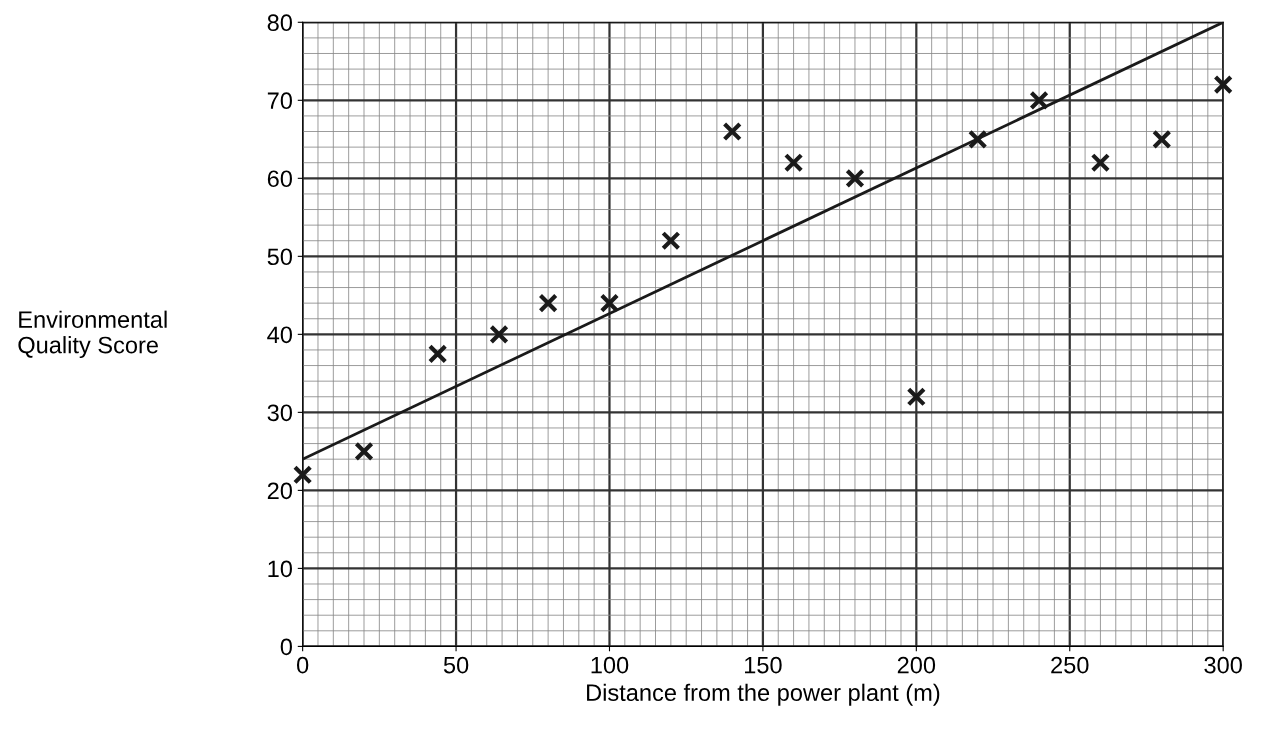 Image resolution: width=1261 pixels, height=743 pixels. Describe the element at coordinates (280, 569) in the screenshot. I see `y-tick-label: 10` at that location.